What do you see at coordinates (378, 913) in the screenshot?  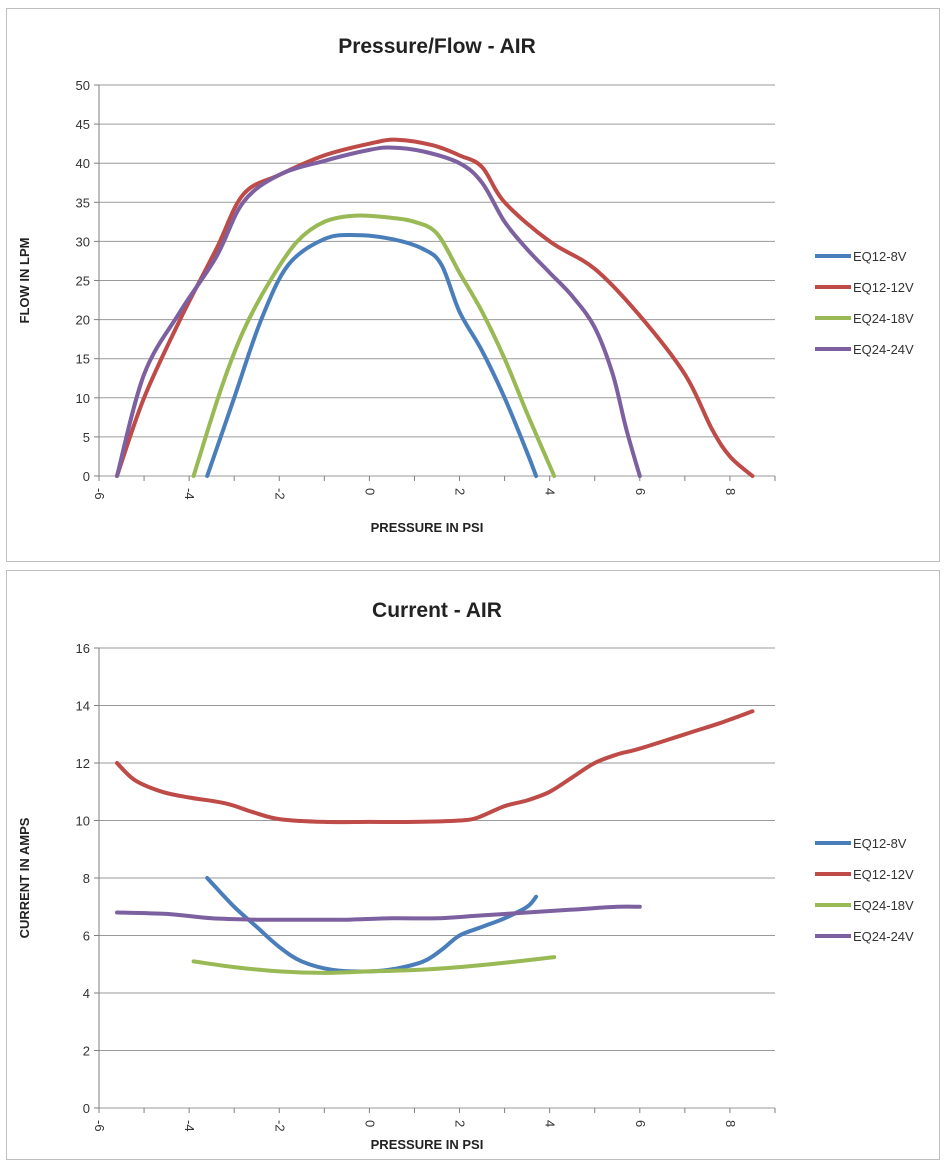 I see `series-line-eq24-24v` at bounding box center [378, 913].